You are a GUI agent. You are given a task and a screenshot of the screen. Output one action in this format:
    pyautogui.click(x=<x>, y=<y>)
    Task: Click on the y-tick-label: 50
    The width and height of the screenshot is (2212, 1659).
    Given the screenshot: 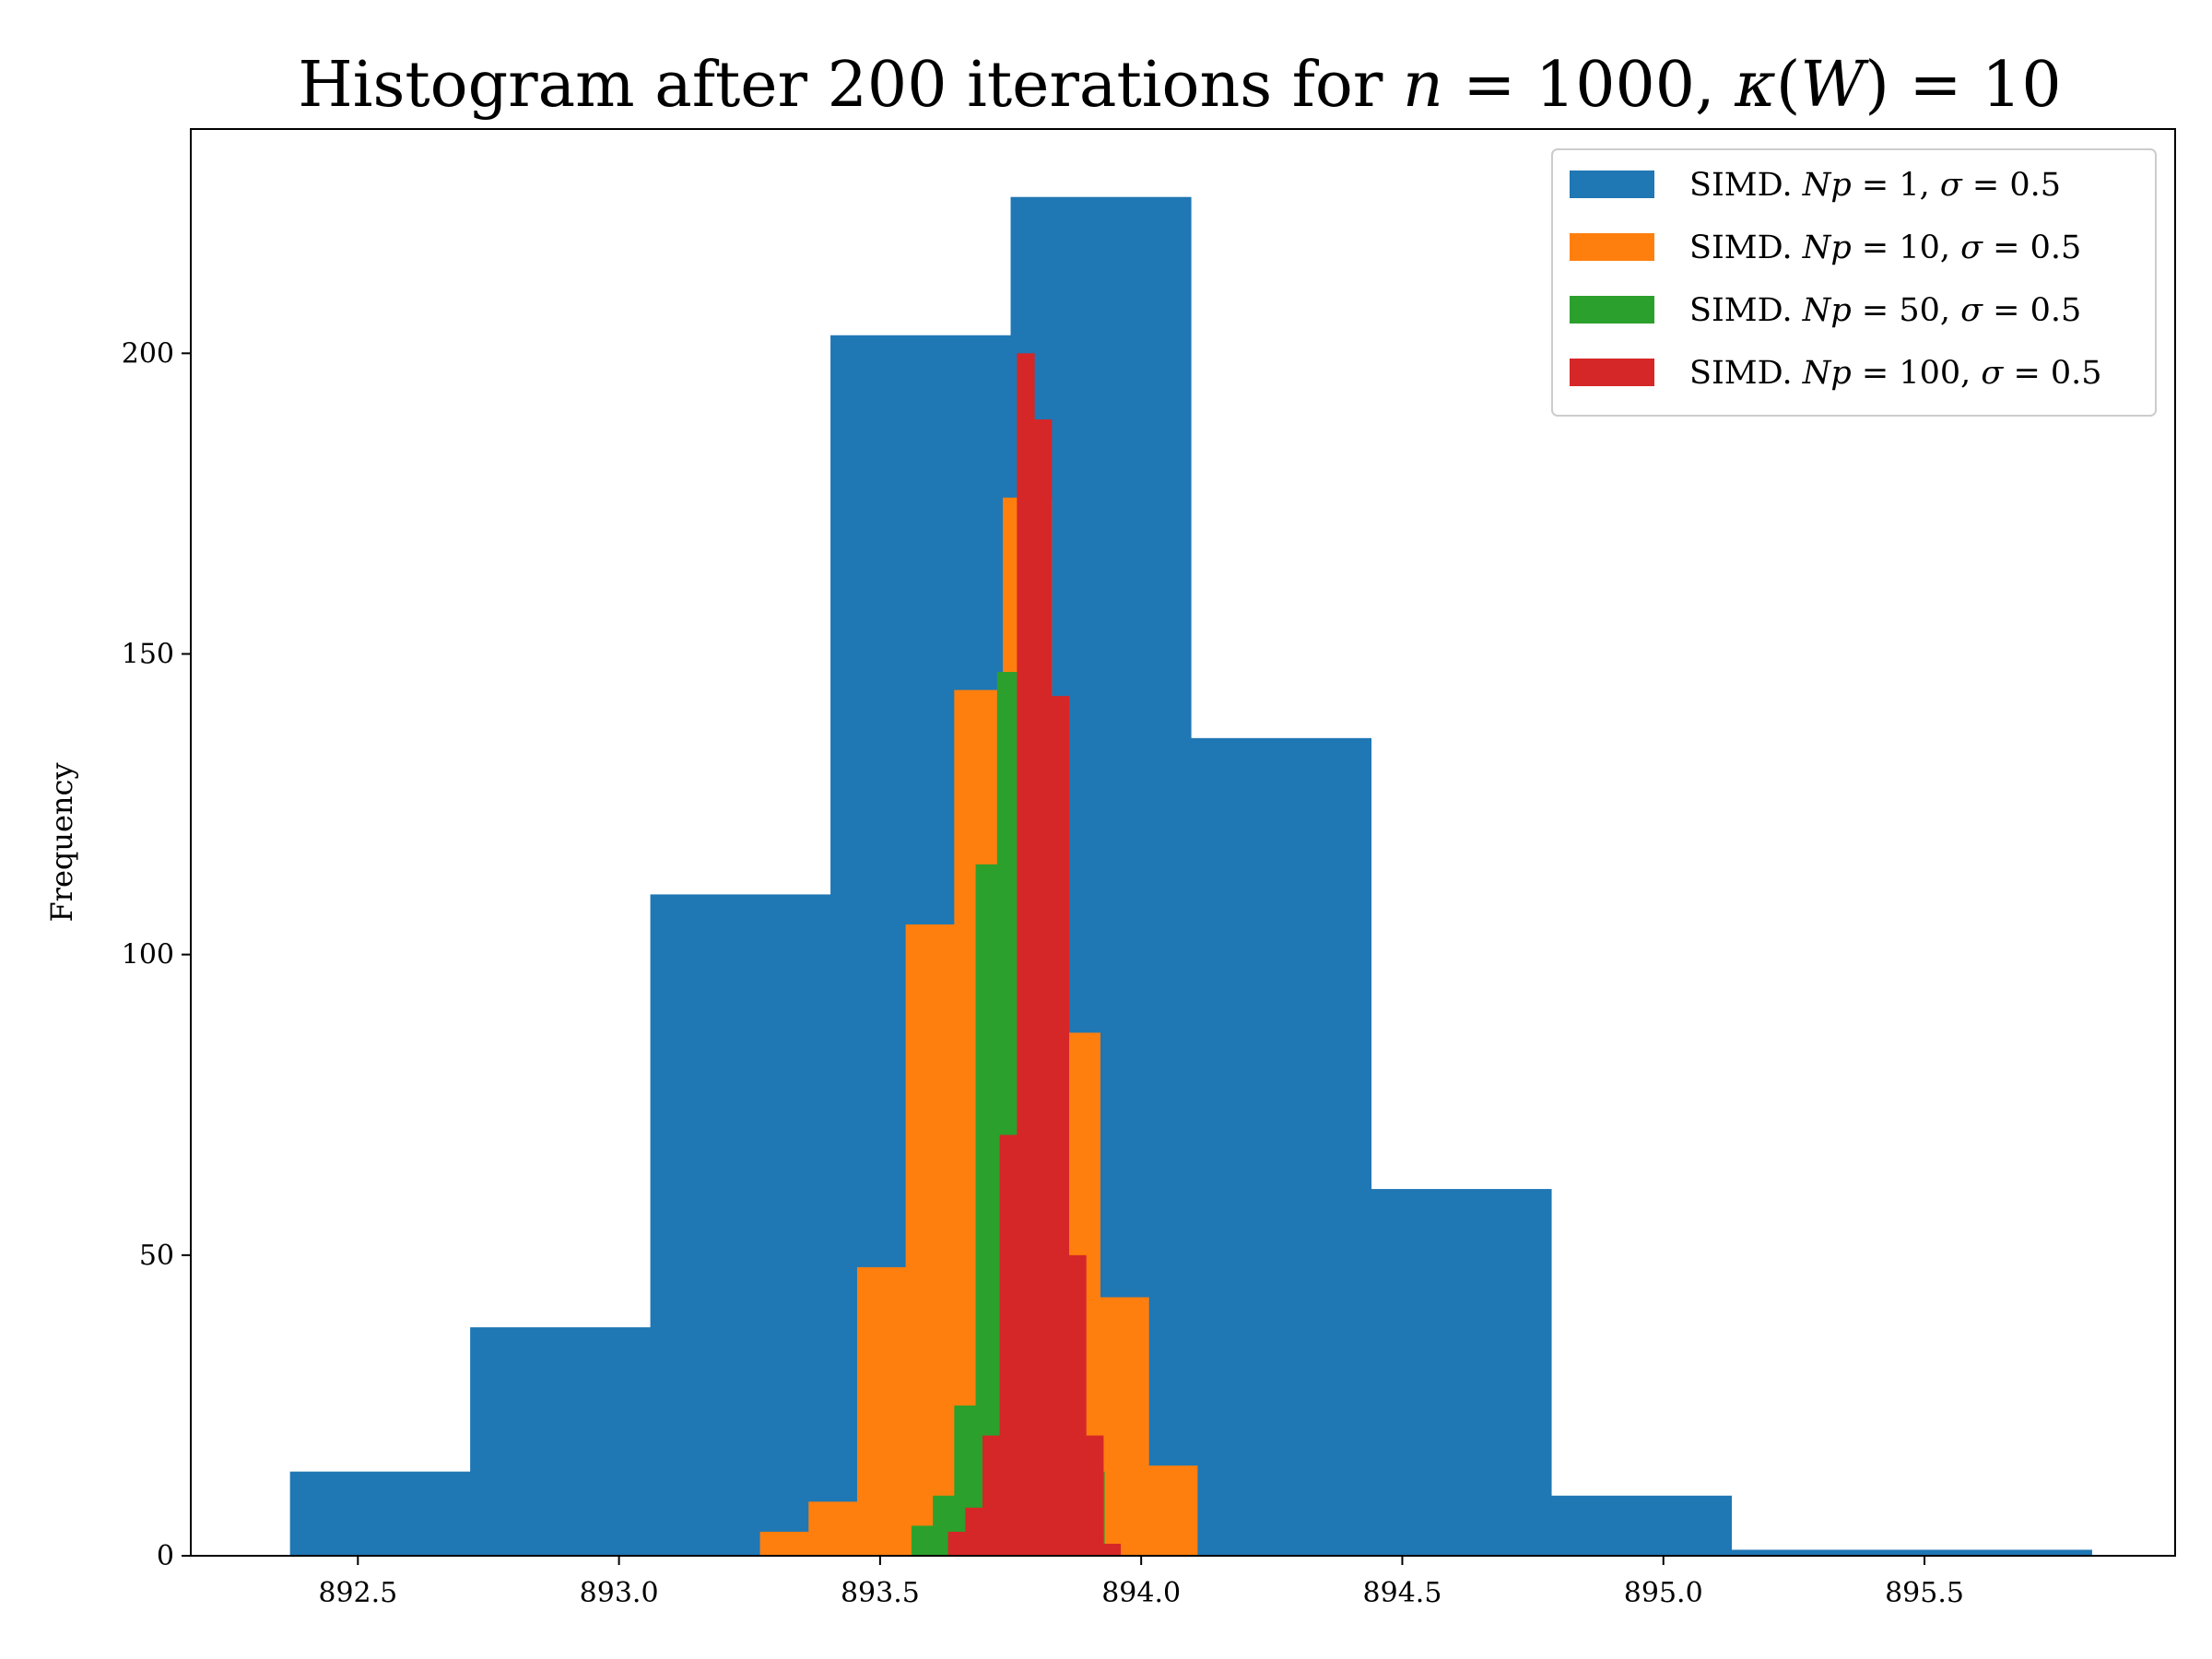 What is the action you would take?
    pyautogui.click(x=156, y=1256)
    